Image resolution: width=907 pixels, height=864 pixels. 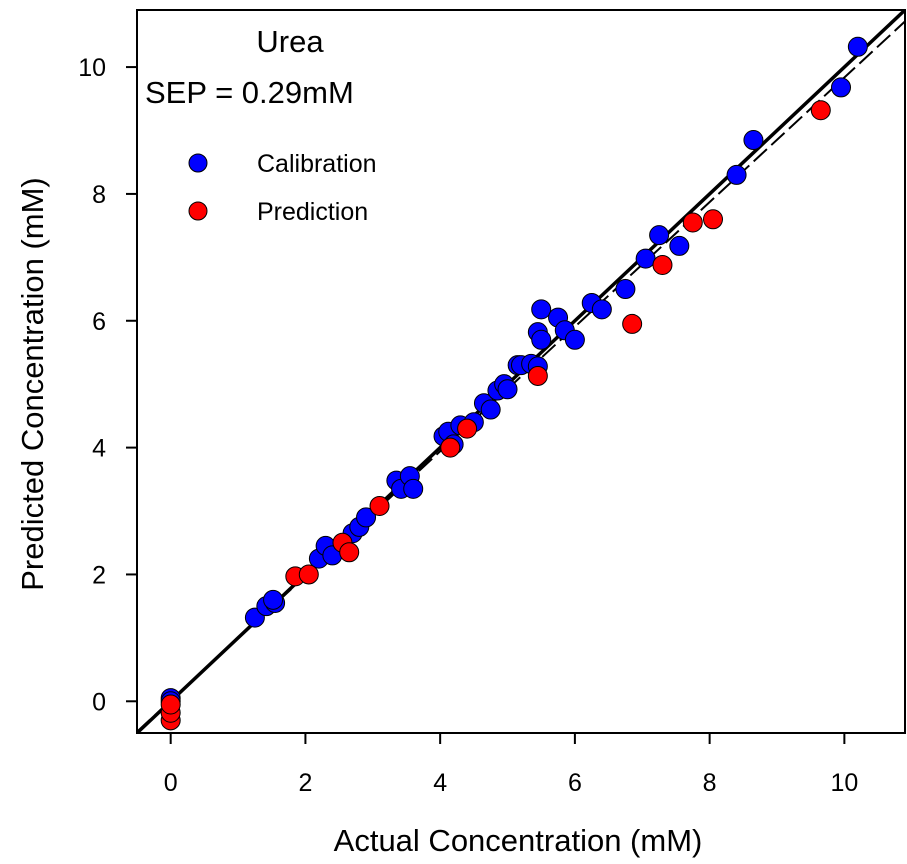 What do you see at coordinates (92, 68) in the screenshot?
I see `y-tick-label: 10` at bounding box center [92, 68].